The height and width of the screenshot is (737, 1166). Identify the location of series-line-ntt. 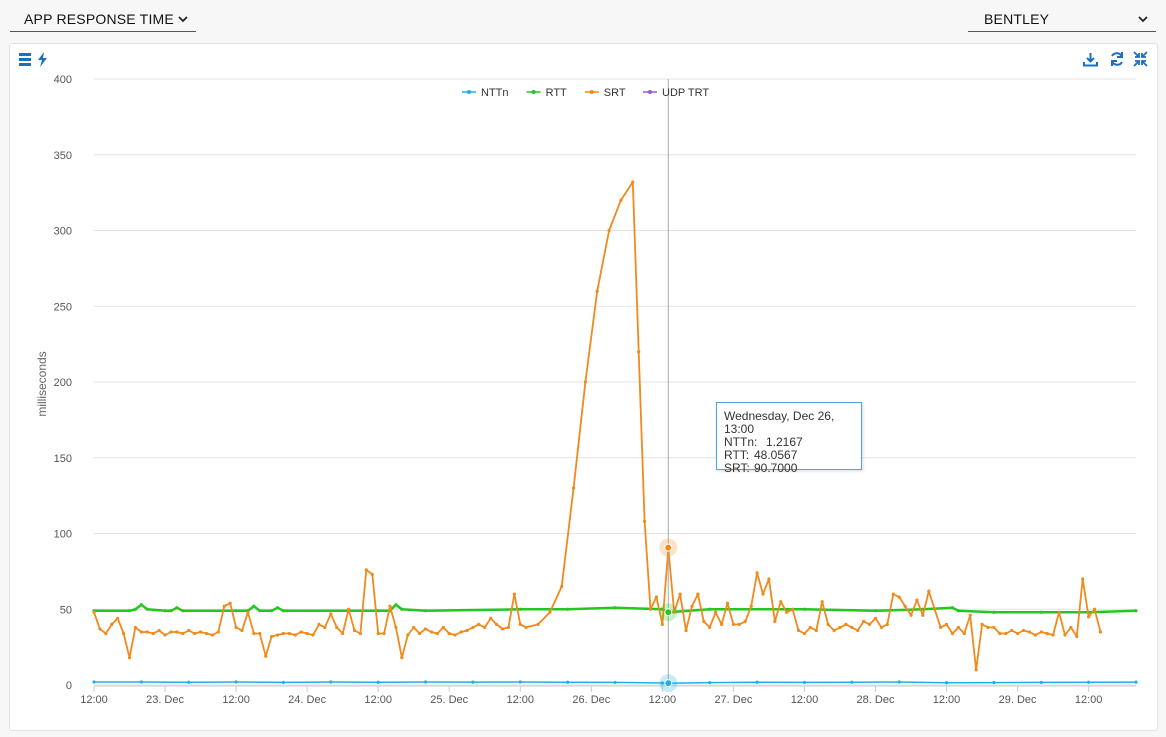
(615, 682).